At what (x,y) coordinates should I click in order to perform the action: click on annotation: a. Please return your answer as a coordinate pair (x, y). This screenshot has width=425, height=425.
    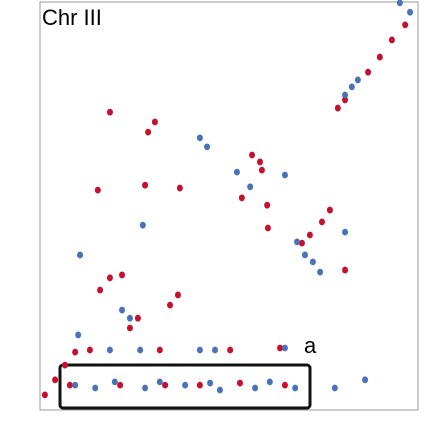
    Looking at the image, I should click on (310, 345).